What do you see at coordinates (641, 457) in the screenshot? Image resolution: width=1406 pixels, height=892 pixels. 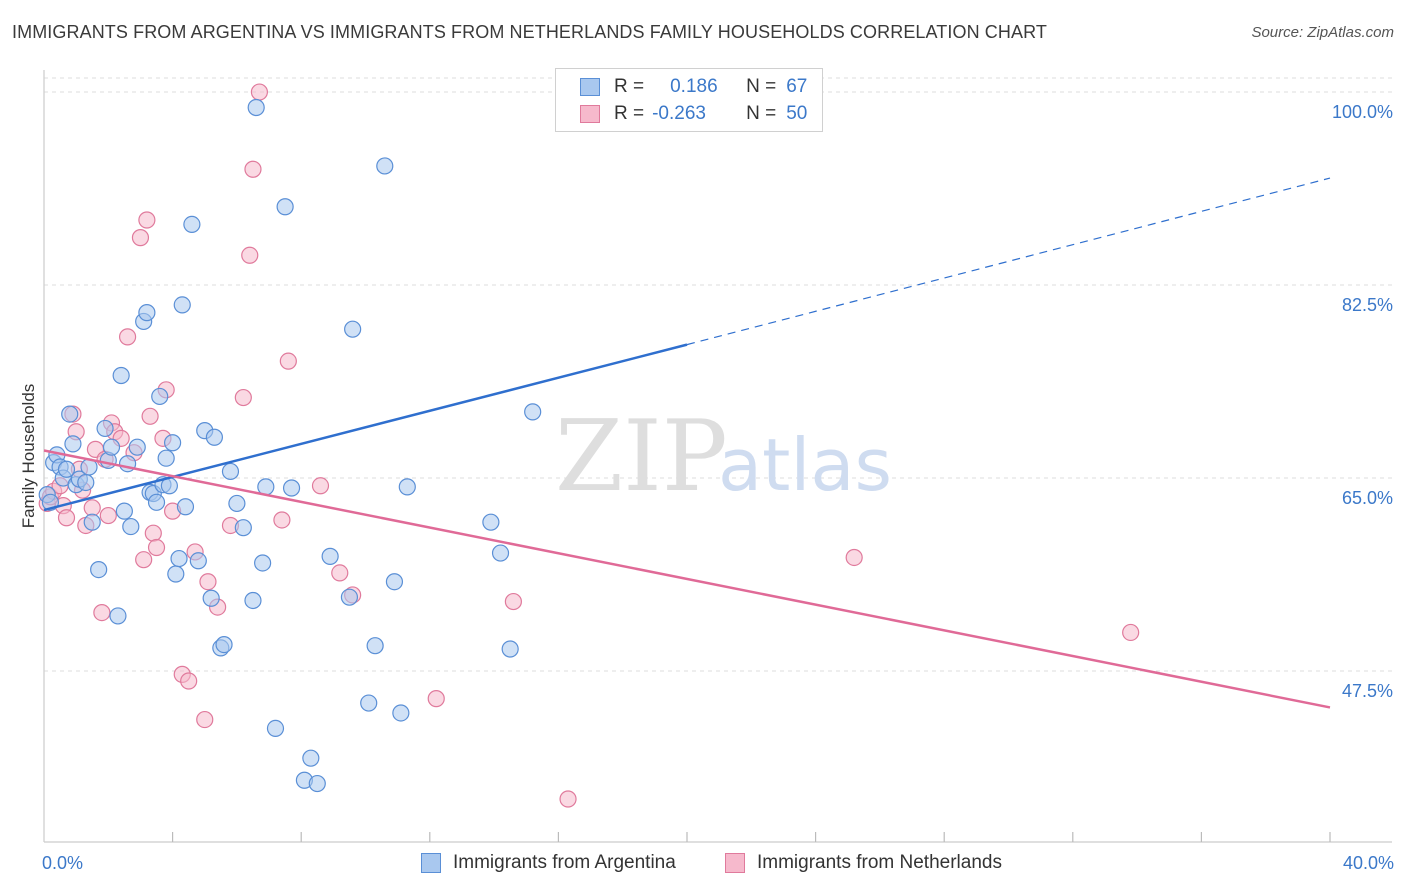 I see `watermark-zip: ZIP` at bounding box center [641, 457].